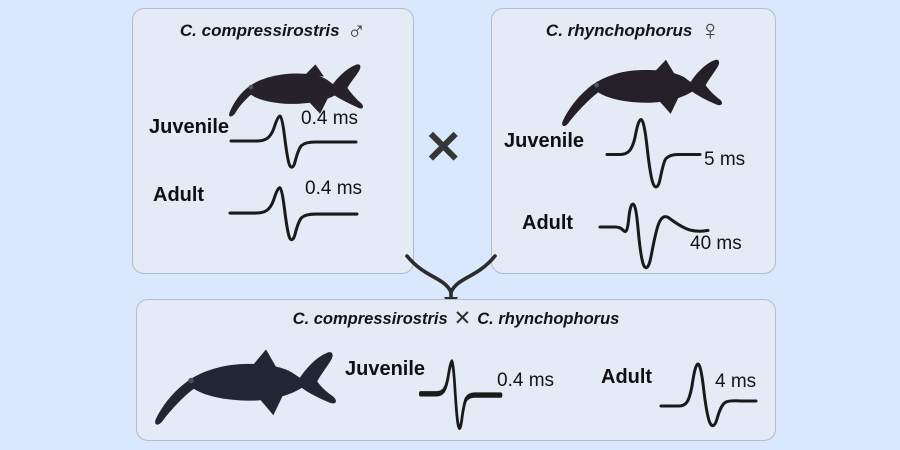 This screenshot has width=900, height=450. I want to click on duration-label: 5 ms, so click(725, 159).